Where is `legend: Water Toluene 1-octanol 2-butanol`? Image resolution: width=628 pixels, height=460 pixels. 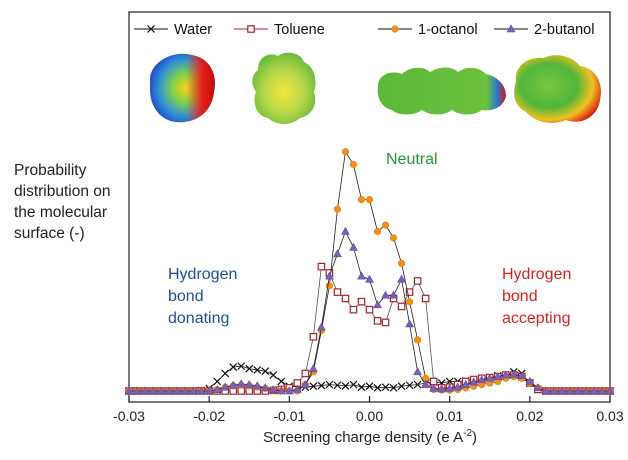
legend: Water Toluene 1-octanol 2-butanol is located at coordinates (364, 30).